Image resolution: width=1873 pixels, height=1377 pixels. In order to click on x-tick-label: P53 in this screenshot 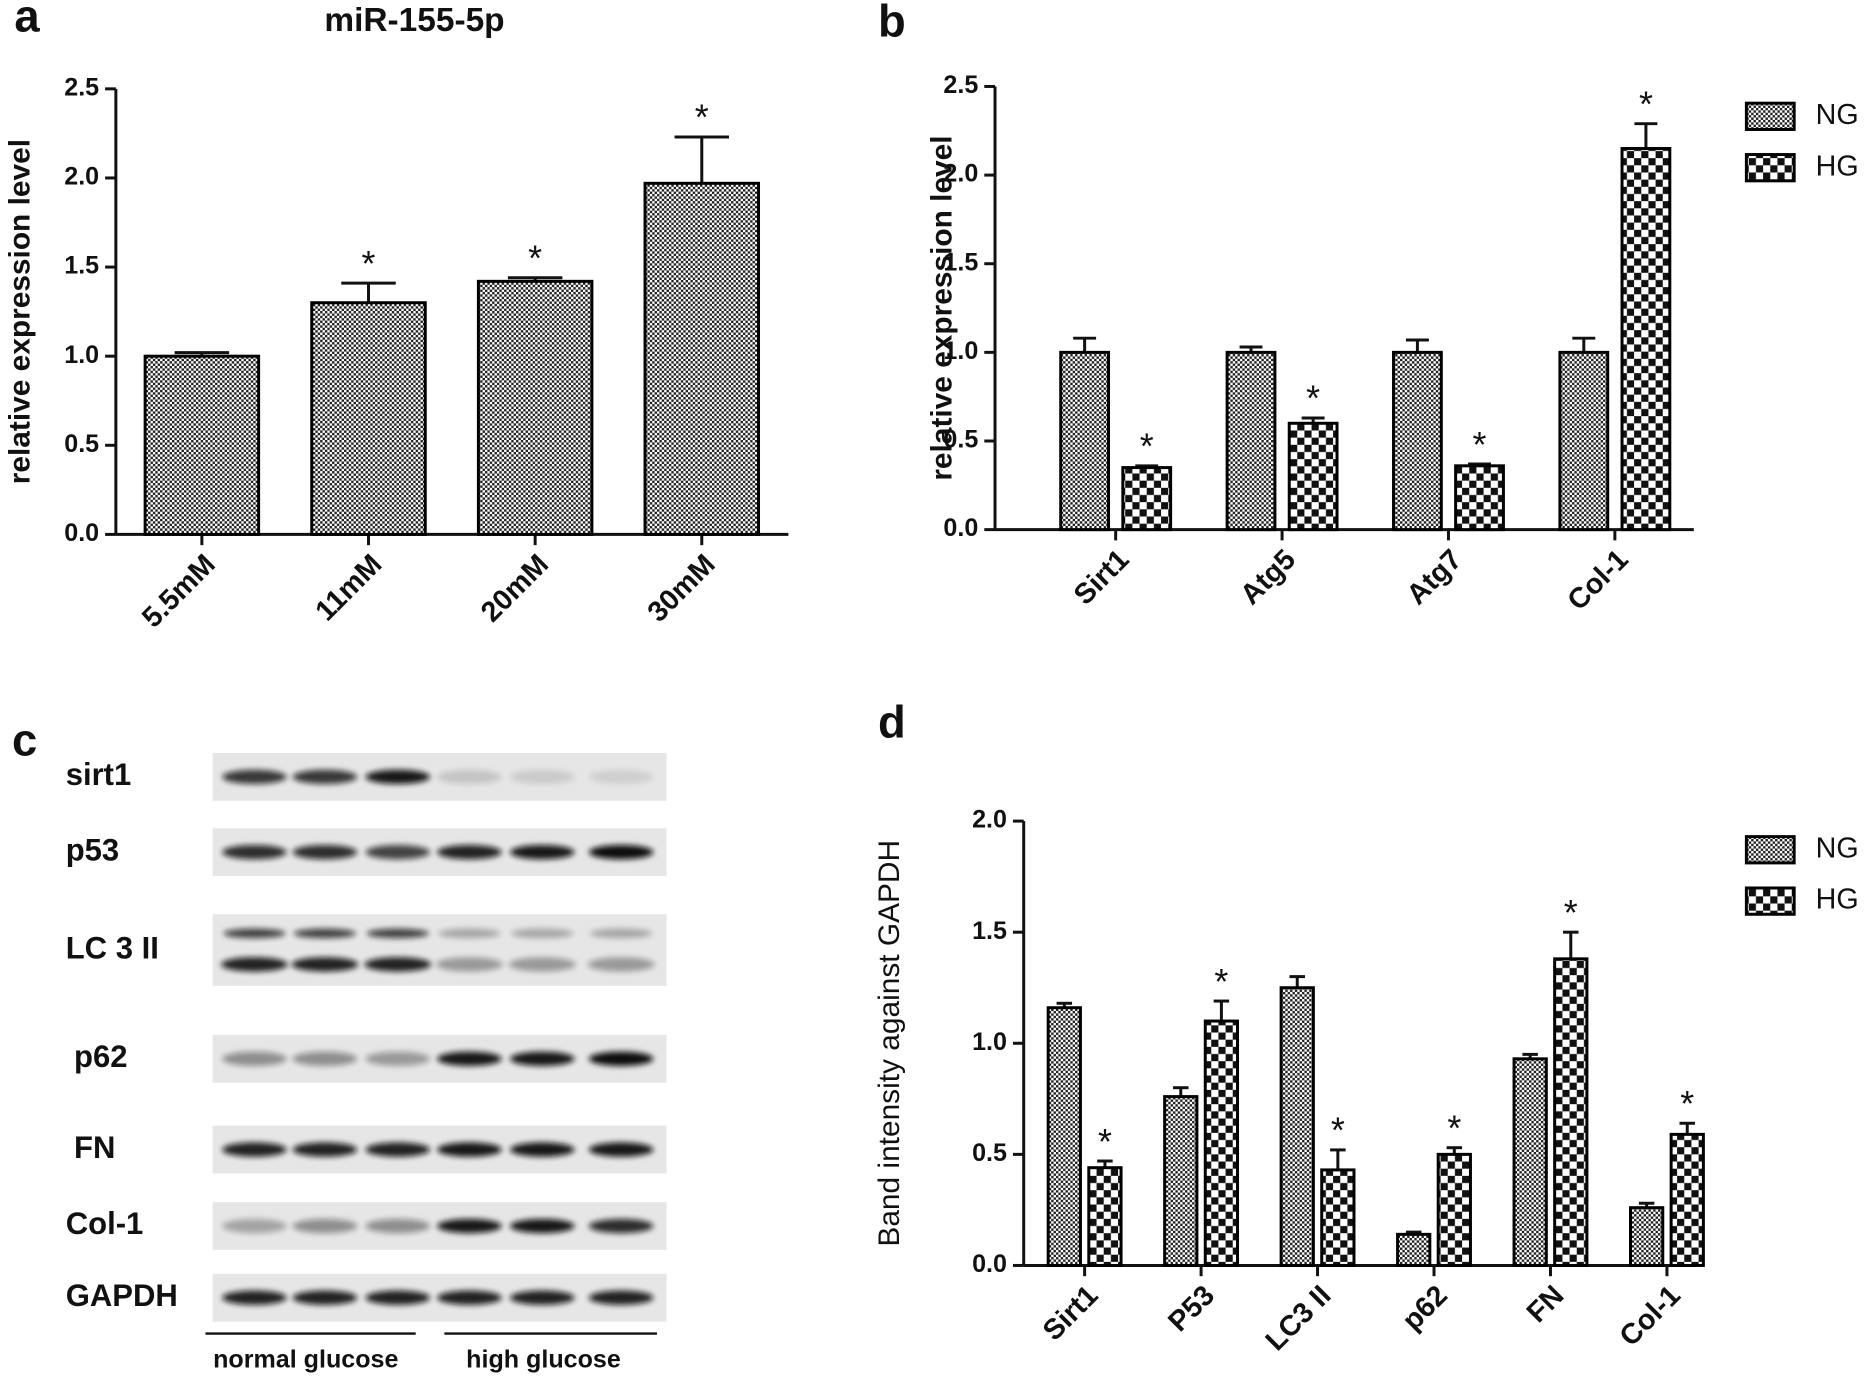, I will do `click(1191, 1308)`.